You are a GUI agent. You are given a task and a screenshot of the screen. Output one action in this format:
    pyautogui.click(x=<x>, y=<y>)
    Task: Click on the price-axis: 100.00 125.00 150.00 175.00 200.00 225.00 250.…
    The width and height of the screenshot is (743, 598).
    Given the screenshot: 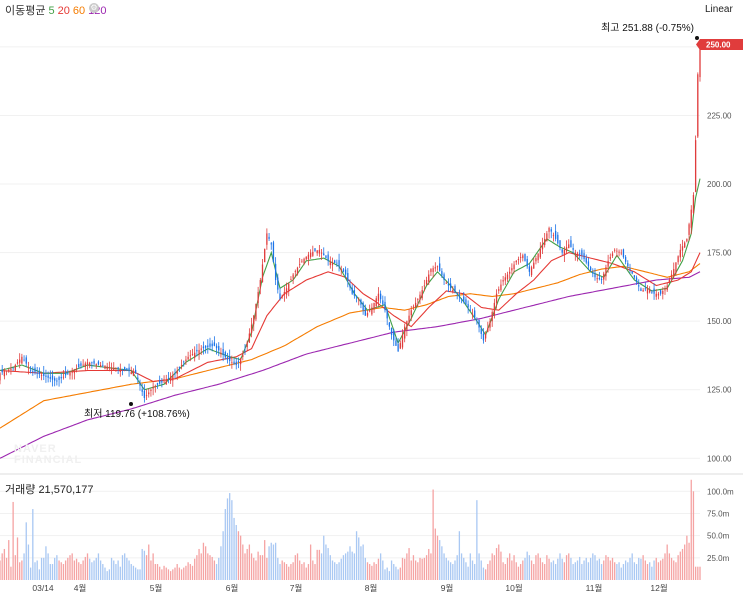 What is the action you would take?
    pyautogui.click(x=719, y=253)
    